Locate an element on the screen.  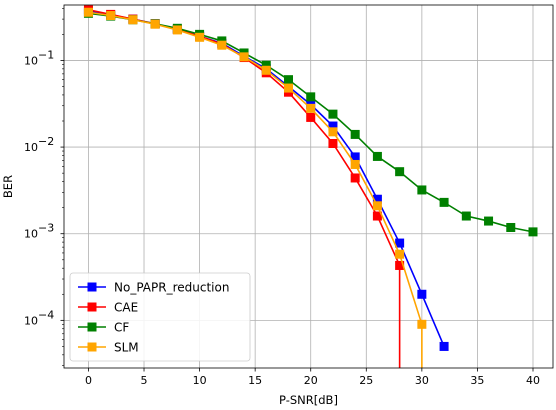
legend-item: No_PAPR_reduction is located at coordinates (153, 288).